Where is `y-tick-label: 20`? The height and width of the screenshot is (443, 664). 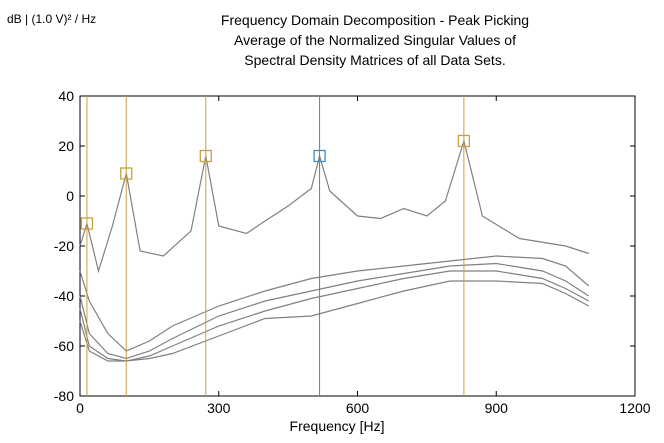 y-tick-label: 20 is located at coordinates (66, 146).